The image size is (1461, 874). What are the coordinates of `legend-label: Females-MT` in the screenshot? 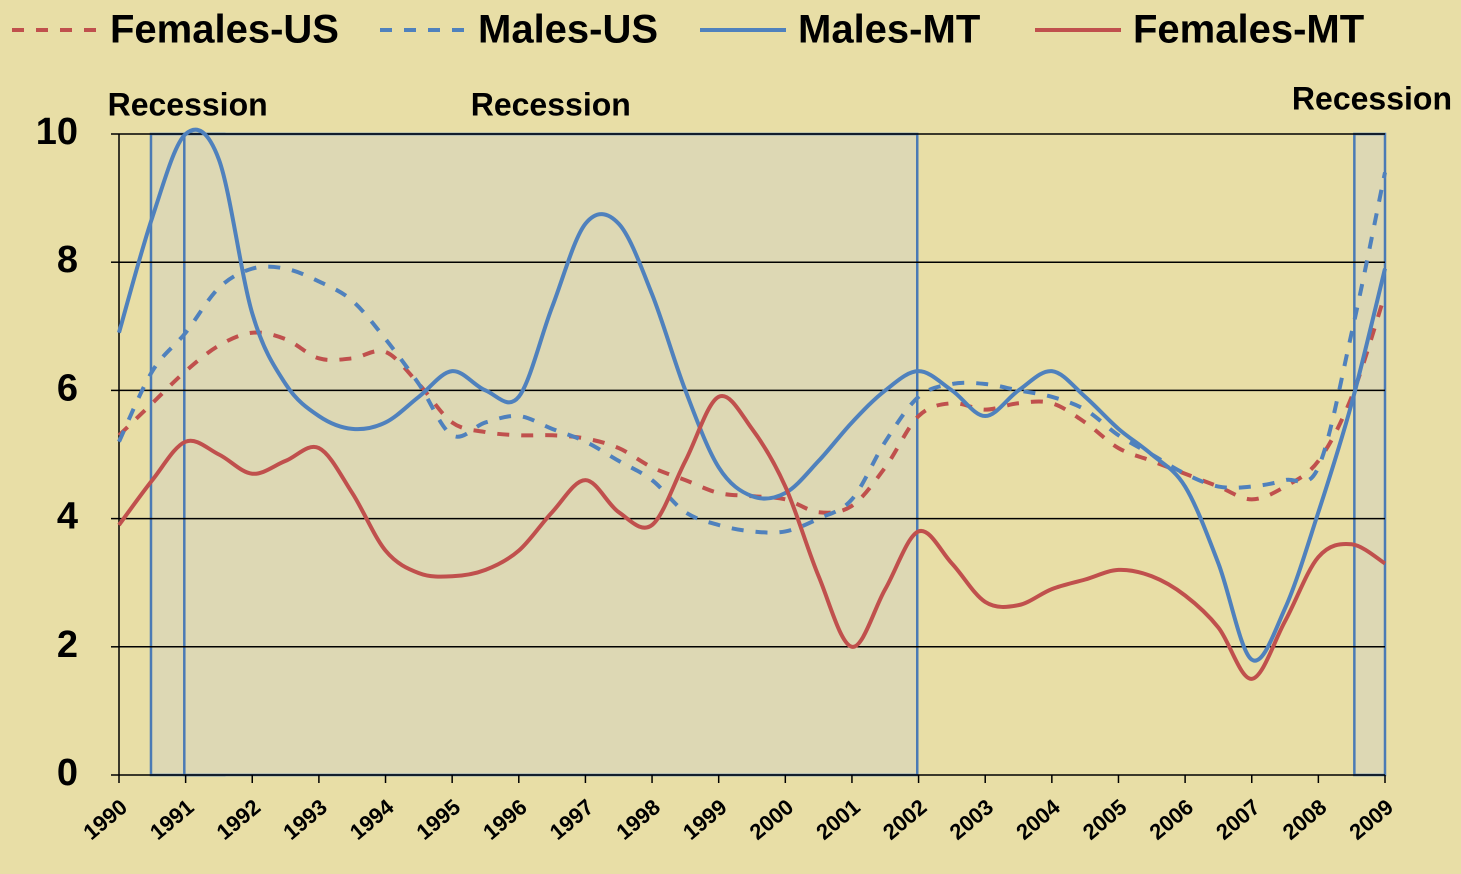 It's located at (1248, 30).